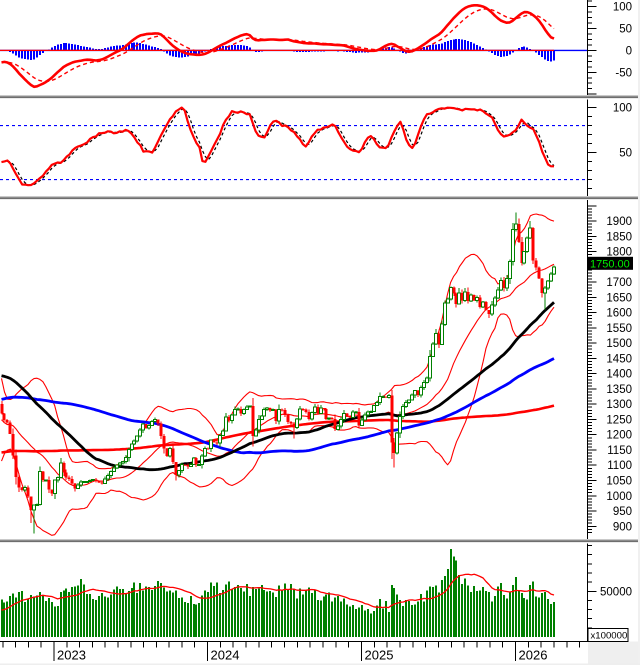 The height and width of the screenshot is (665, 640). What do you see at coordinates (623, 73) in the screenshot?
I see `svg-text: -50` at bounding box center [623, 73].